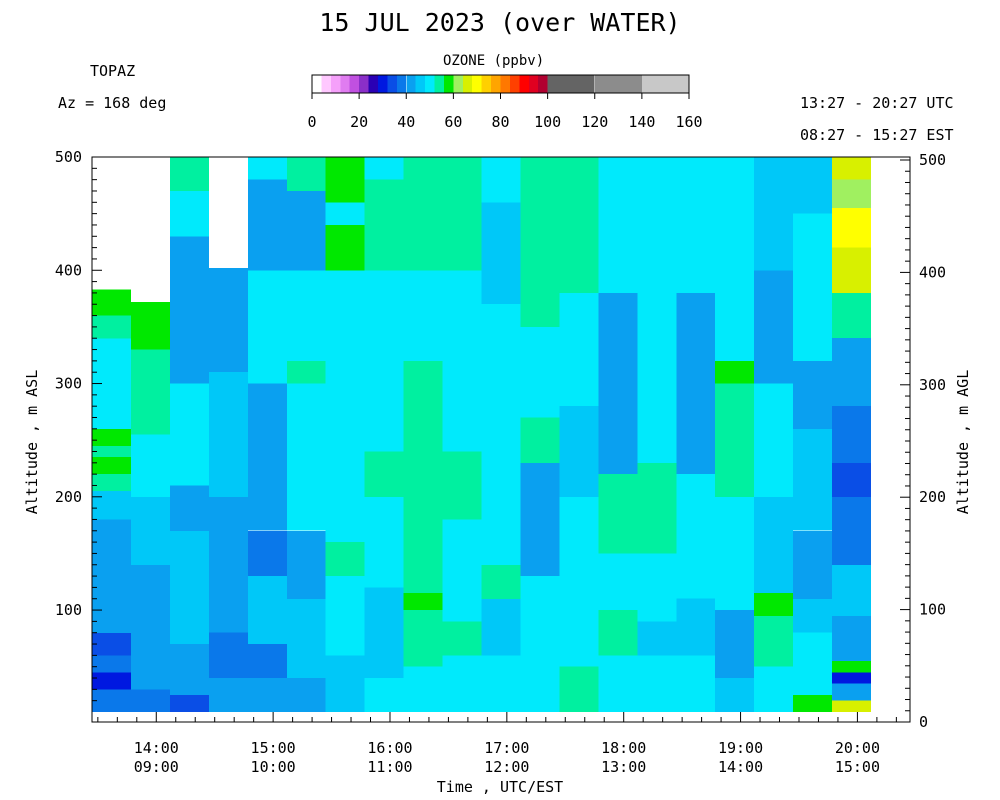  What do you see at coordinates (359, 122) in the screenshot?
I see `colorbar-tick-label: 20` at bounding box center [359, 122].